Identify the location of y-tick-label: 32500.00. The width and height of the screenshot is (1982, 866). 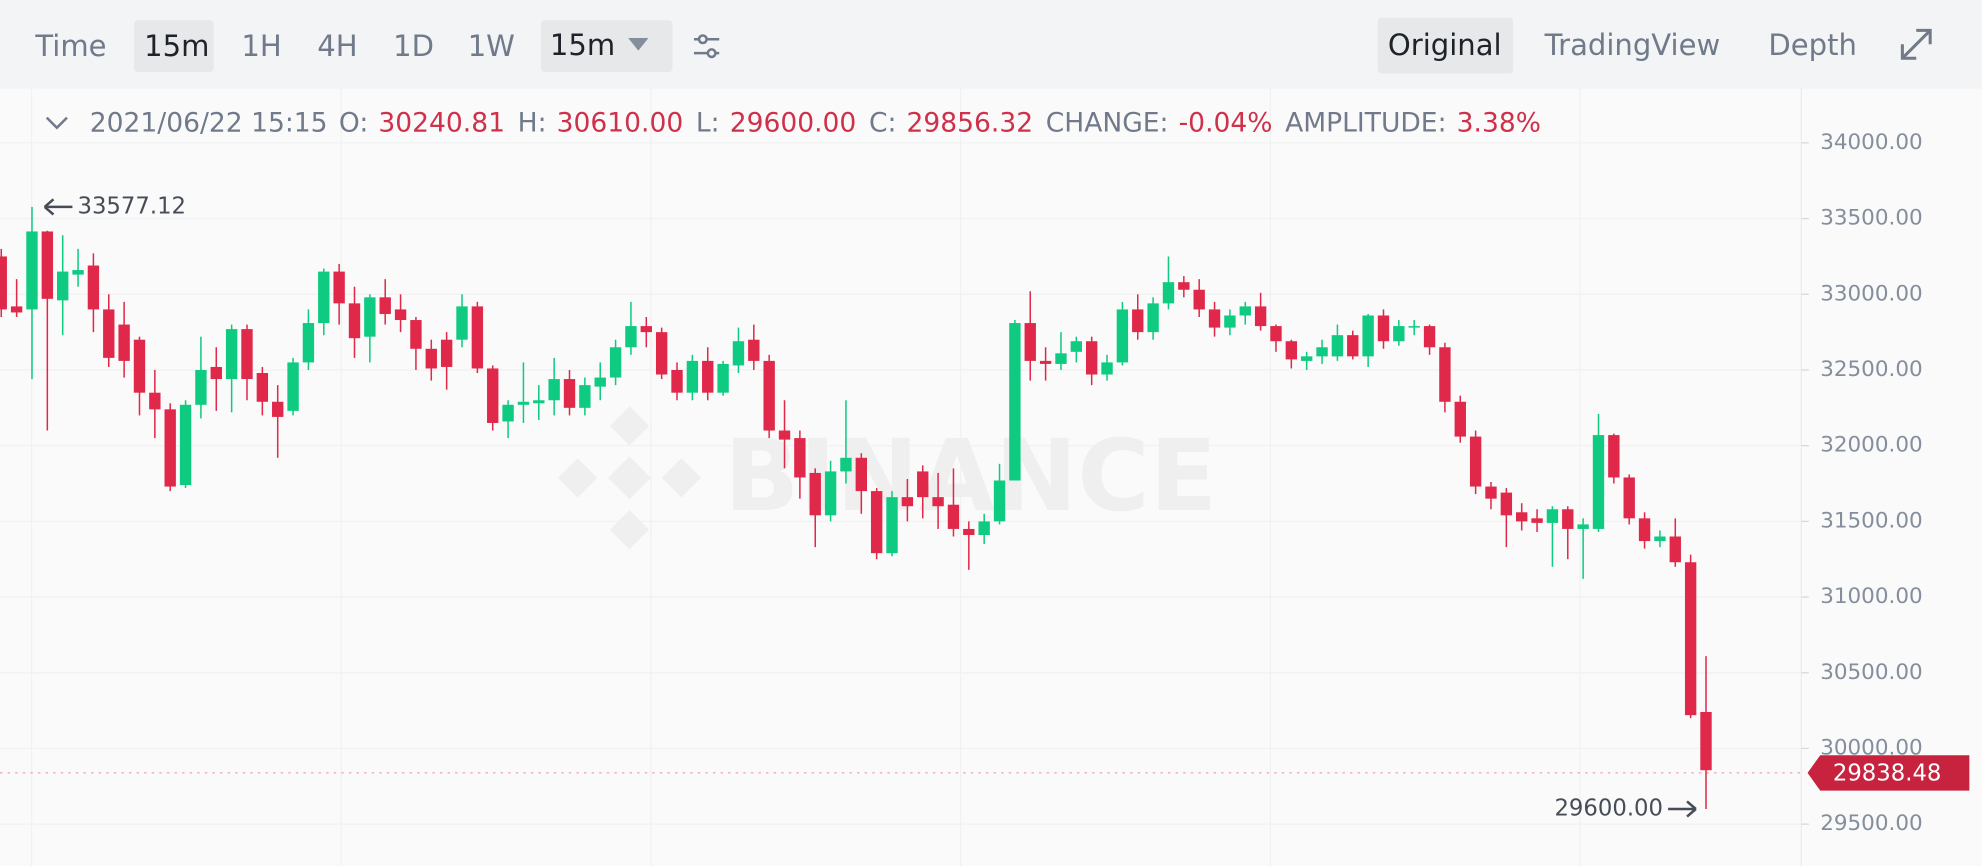
(1871, 369).